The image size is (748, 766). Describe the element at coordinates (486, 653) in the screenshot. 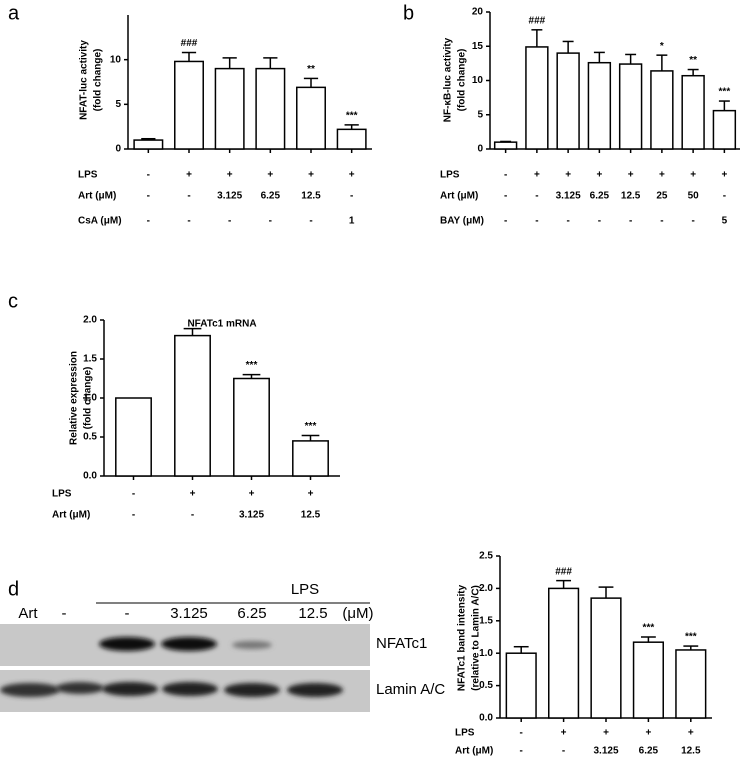

I see `y-tick-label: 1.0` at that location.